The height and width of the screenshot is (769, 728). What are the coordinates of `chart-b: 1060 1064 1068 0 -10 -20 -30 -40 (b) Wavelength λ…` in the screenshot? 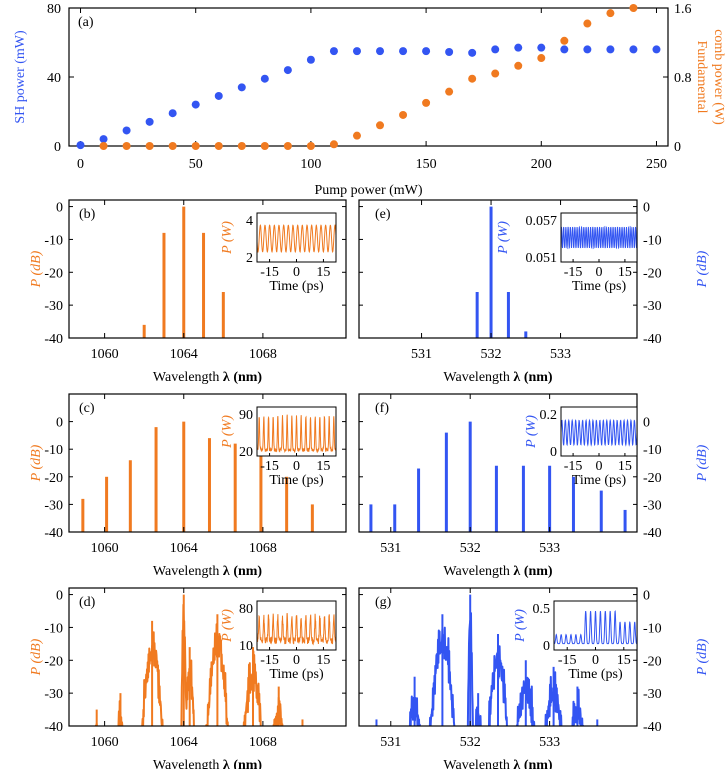 It's located at (188, 292).